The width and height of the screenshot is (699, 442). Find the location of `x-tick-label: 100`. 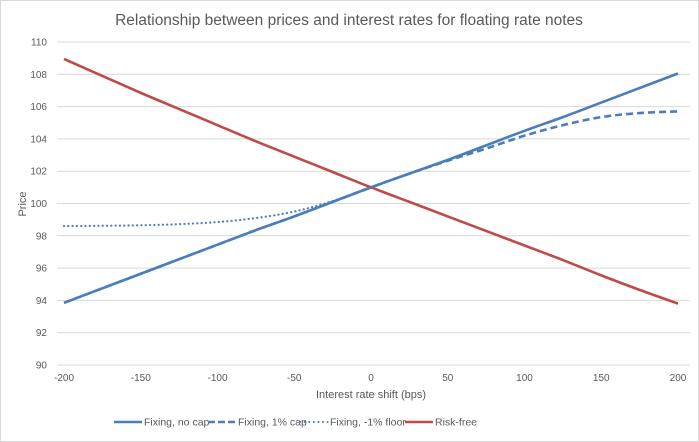

x-tick-label: 100 is located at coordinates (524, 378).